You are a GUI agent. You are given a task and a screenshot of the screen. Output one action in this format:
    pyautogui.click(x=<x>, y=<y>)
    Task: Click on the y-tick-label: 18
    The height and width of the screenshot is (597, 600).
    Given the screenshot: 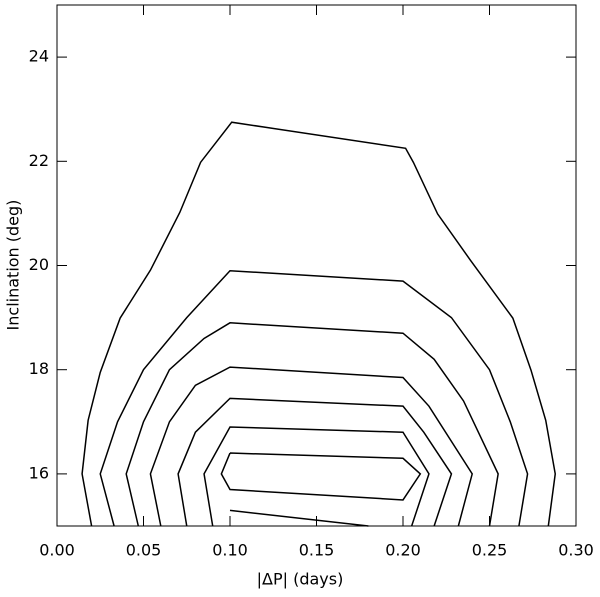 What is the action you would take?
    pyautogui.click(x=39, y=368)
    